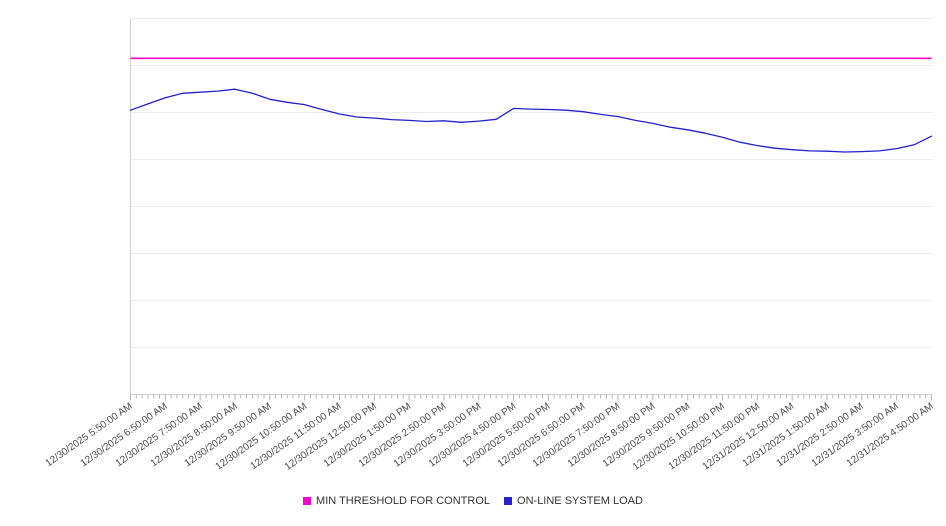  I want to click on series-online-system-load-line, so click(531, 120).